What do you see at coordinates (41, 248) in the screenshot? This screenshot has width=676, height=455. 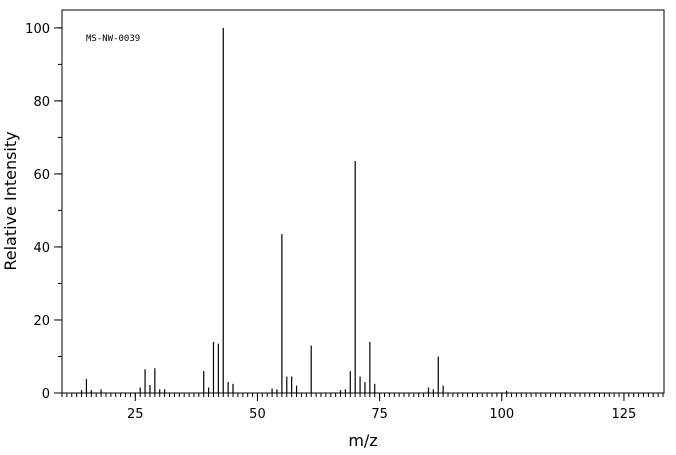 I see `y-tick-label: 40` at bounding box center [41, 248].